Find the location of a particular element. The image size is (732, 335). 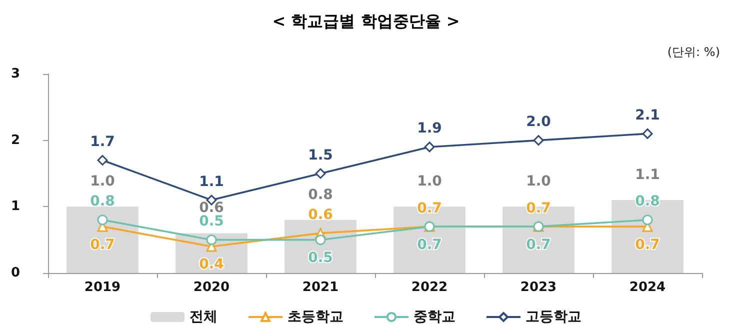

bar is located at coordinates (102, 239).